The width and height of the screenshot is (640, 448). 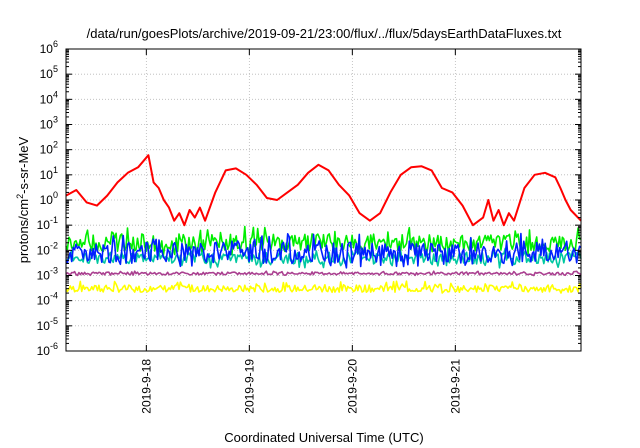 What do you see at coordinates (47, 324) in the screenshot?
I see `y-tick-label: 10⁻⁵` at bounding box center [47, 324].